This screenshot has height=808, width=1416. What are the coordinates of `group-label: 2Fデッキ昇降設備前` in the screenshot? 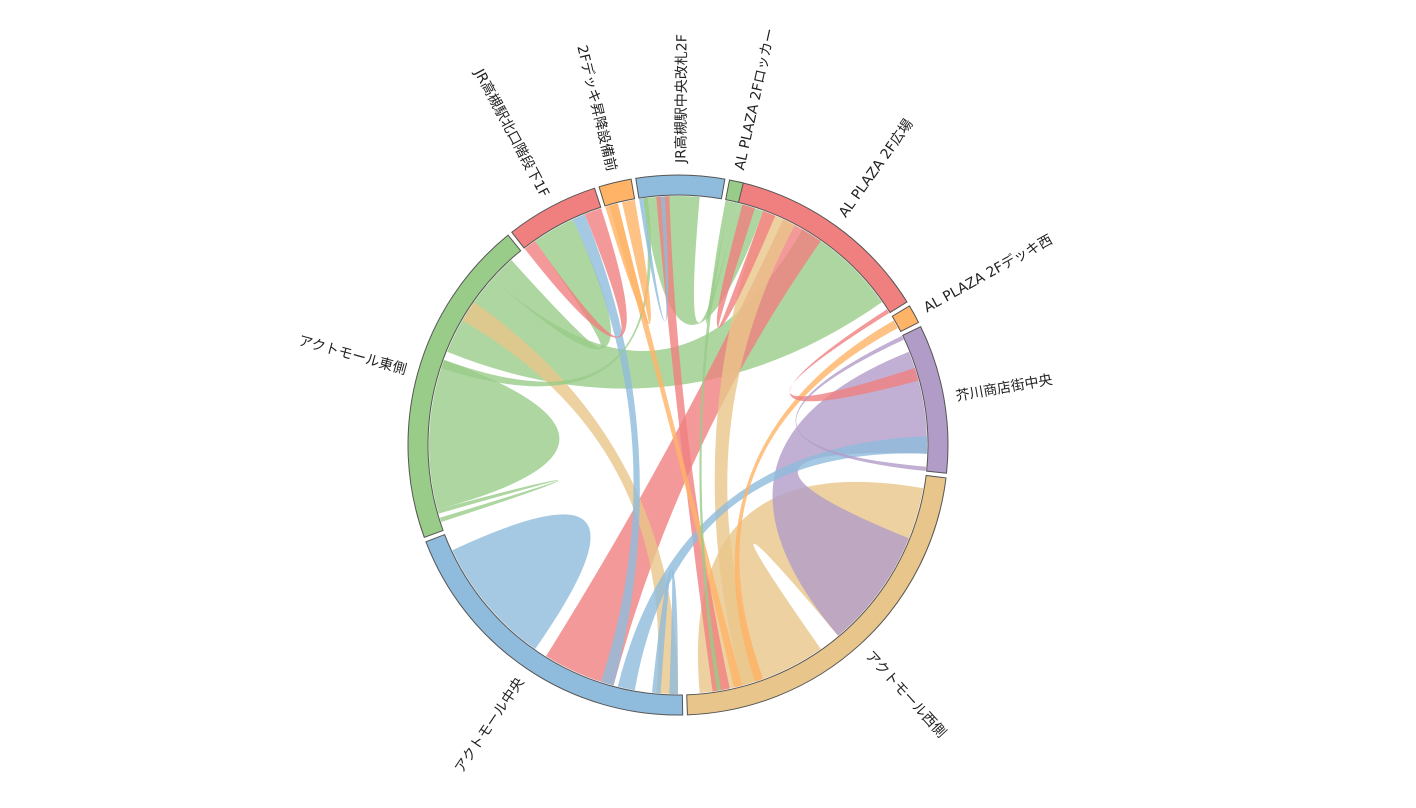 It's located at (596, 107).